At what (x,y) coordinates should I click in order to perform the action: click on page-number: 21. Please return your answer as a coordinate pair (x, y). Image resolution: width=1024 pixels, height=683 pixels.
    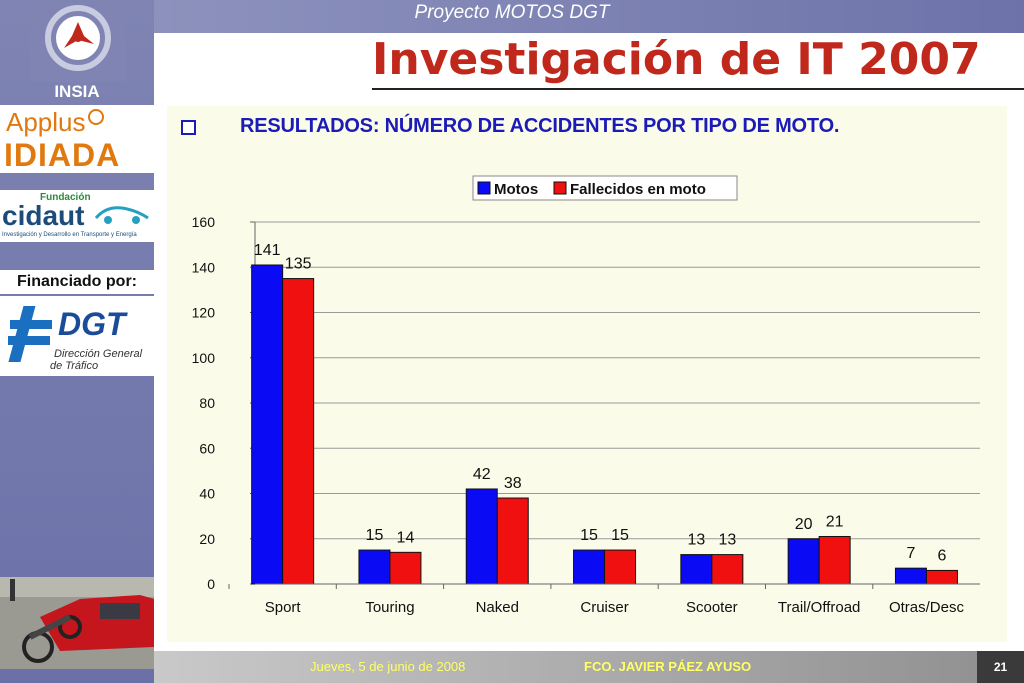
    Looking at the image, I should click on (1000, 667).